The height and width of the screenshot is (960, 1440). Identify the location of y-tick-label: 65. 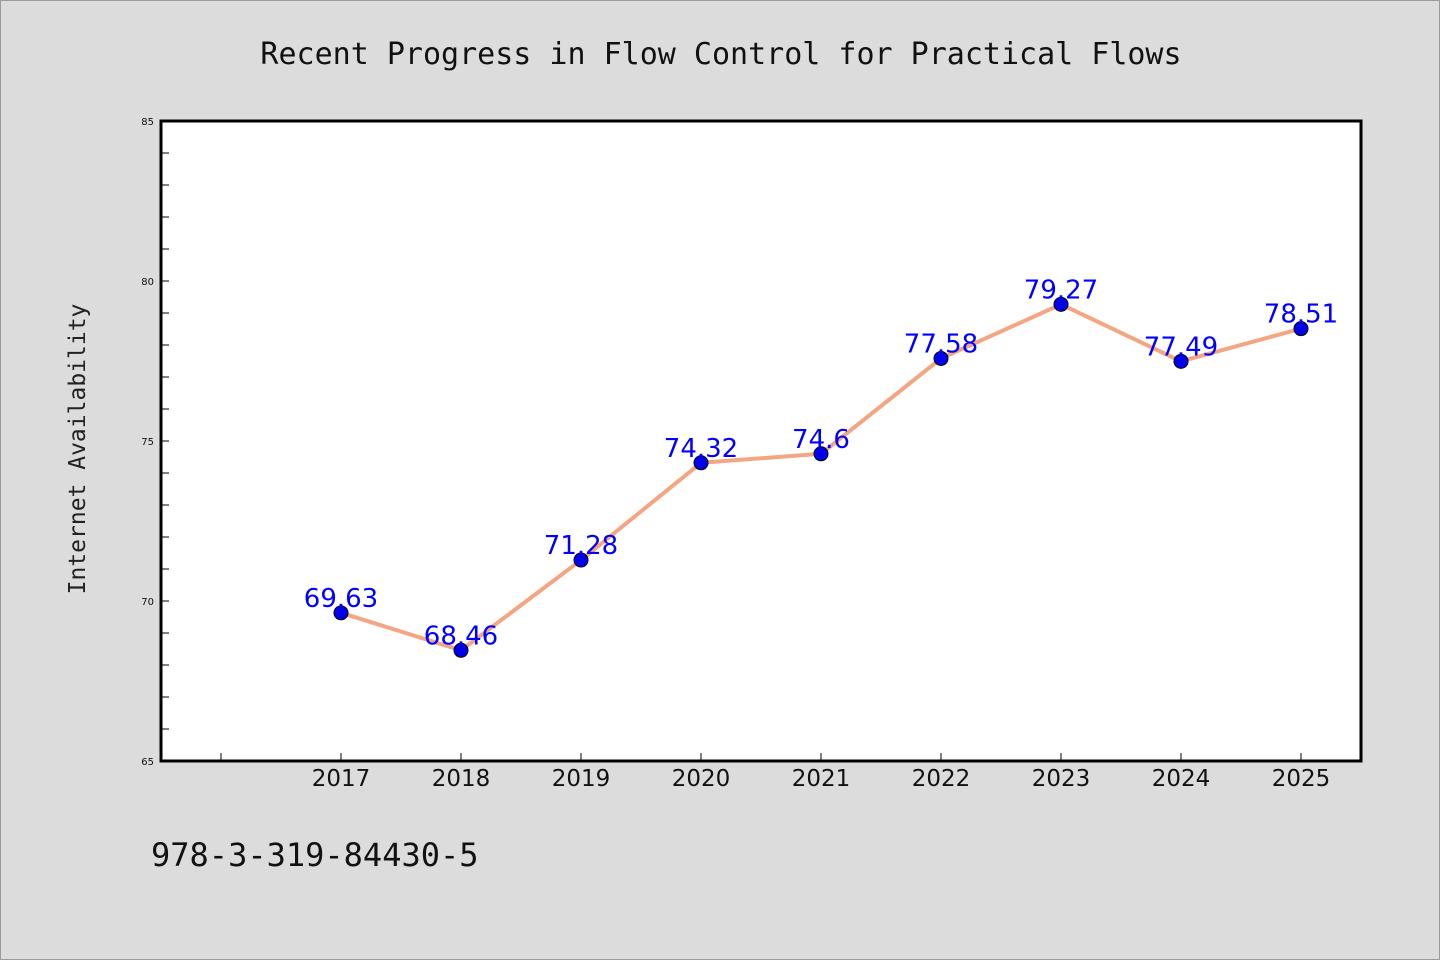
(147, 762).